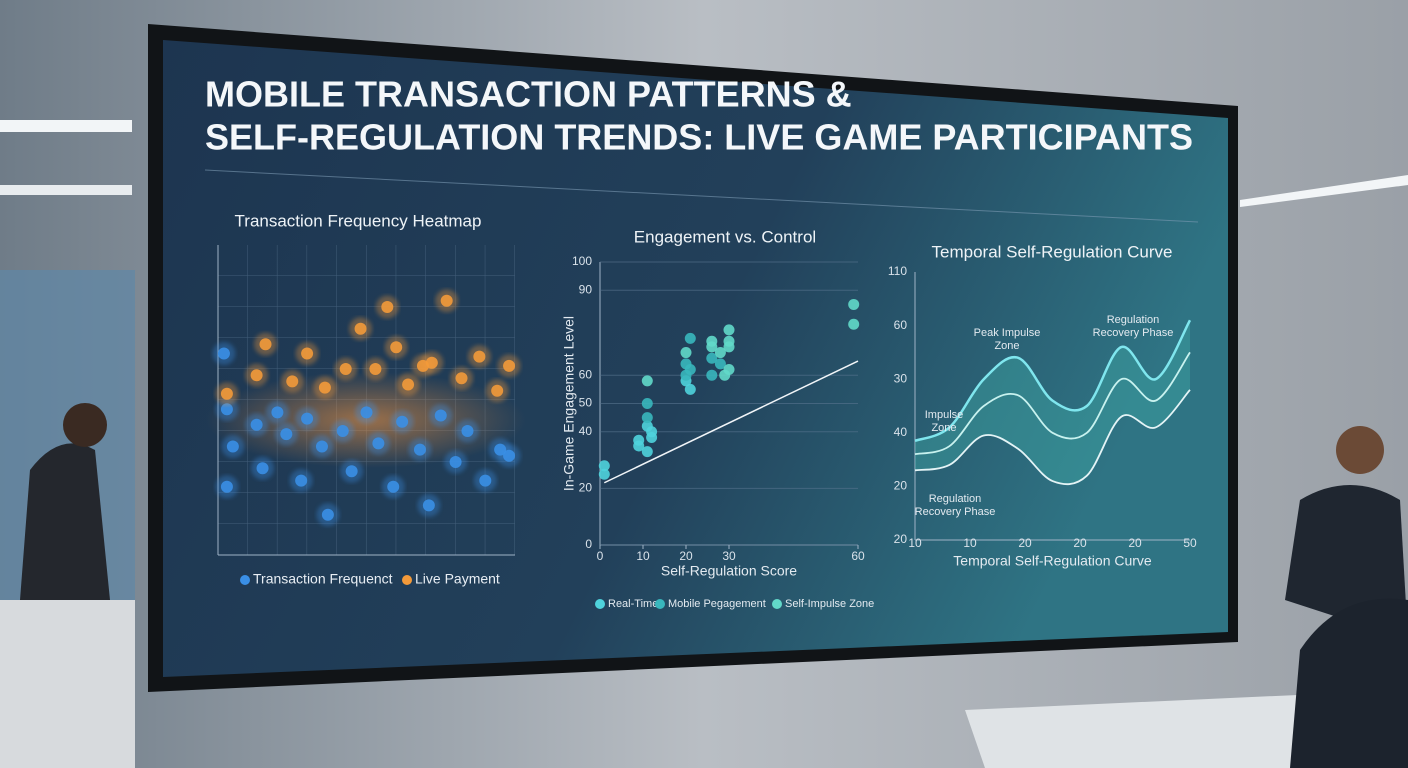  Describe the element at coordinates (457, 579) in the screenshot. I see `legend-label: Live Payment` at that location.